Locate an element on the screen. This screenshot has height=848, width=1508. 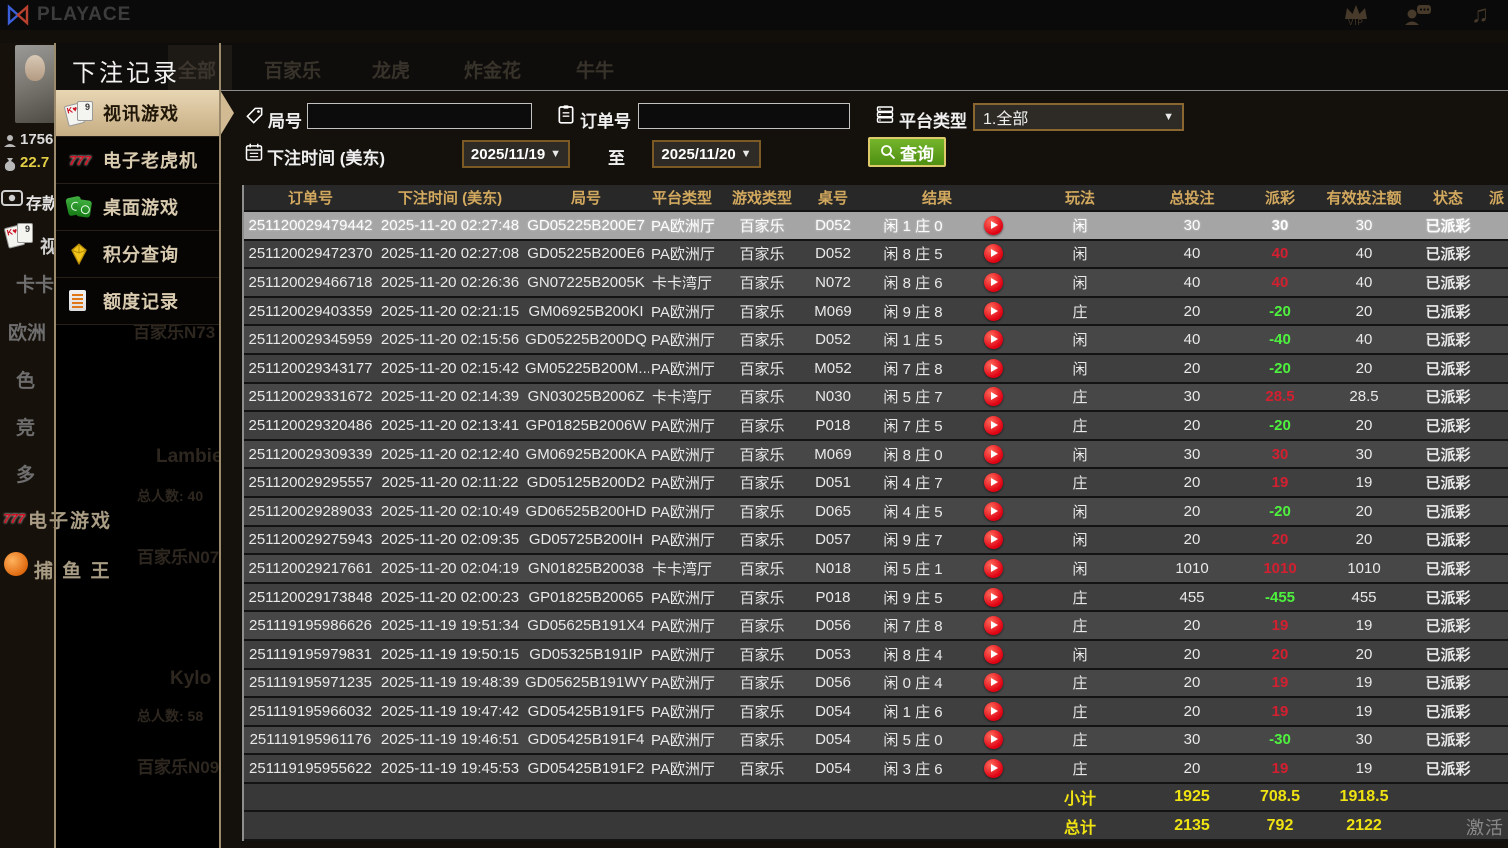
total-row: 总计 2135 792 2122 is located at coordinates (876, 826).